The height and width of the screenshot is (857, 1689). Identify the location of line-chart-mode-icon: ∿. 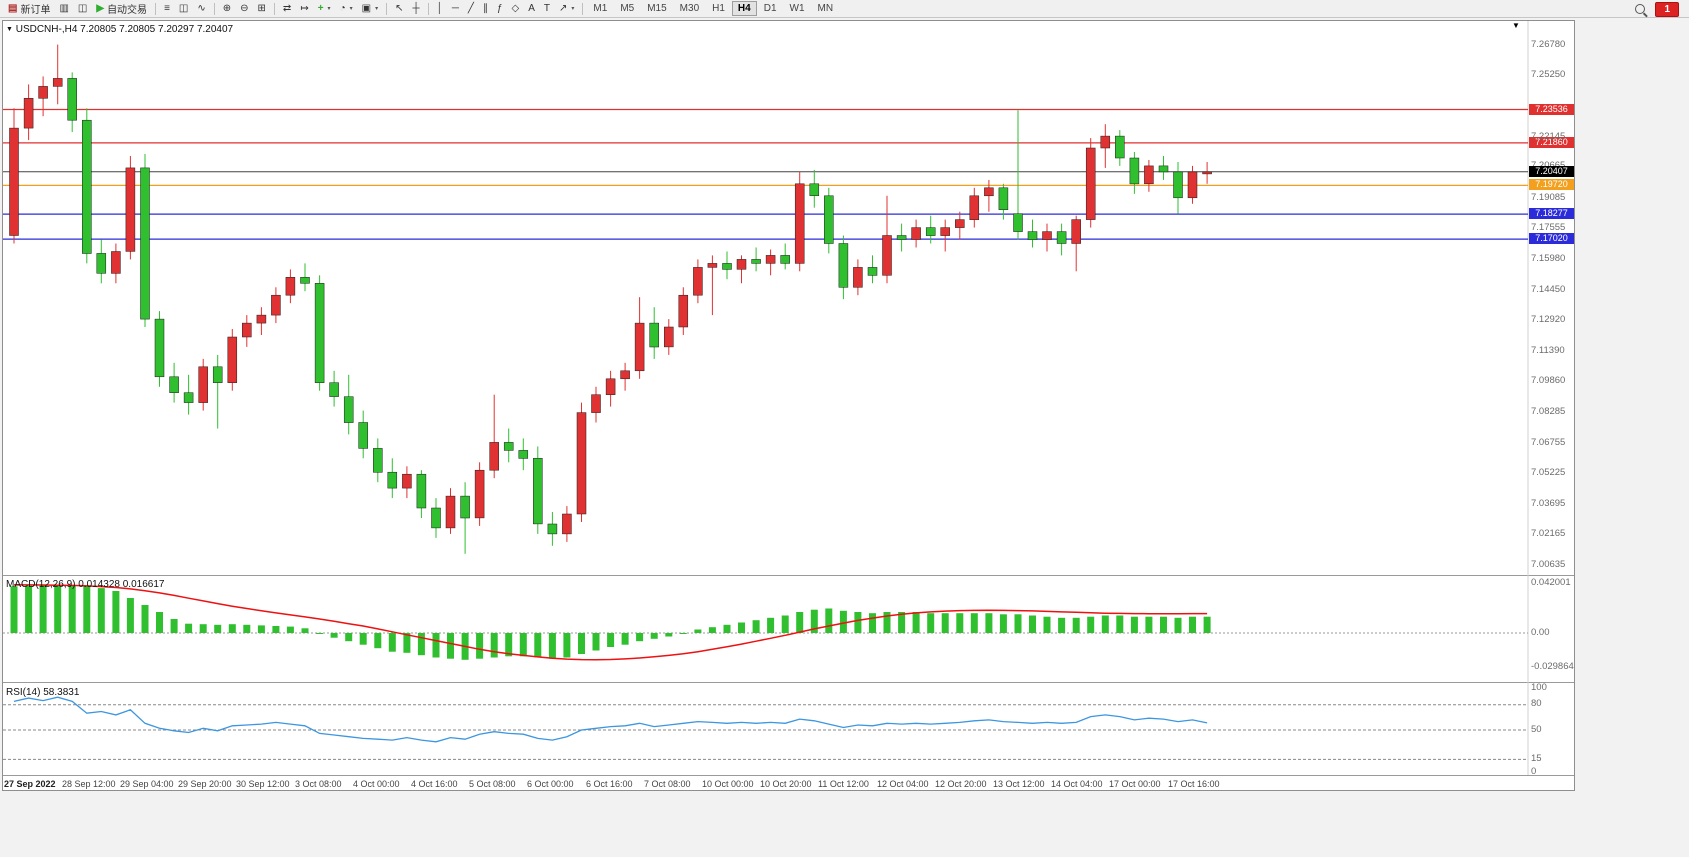
(201, 9).